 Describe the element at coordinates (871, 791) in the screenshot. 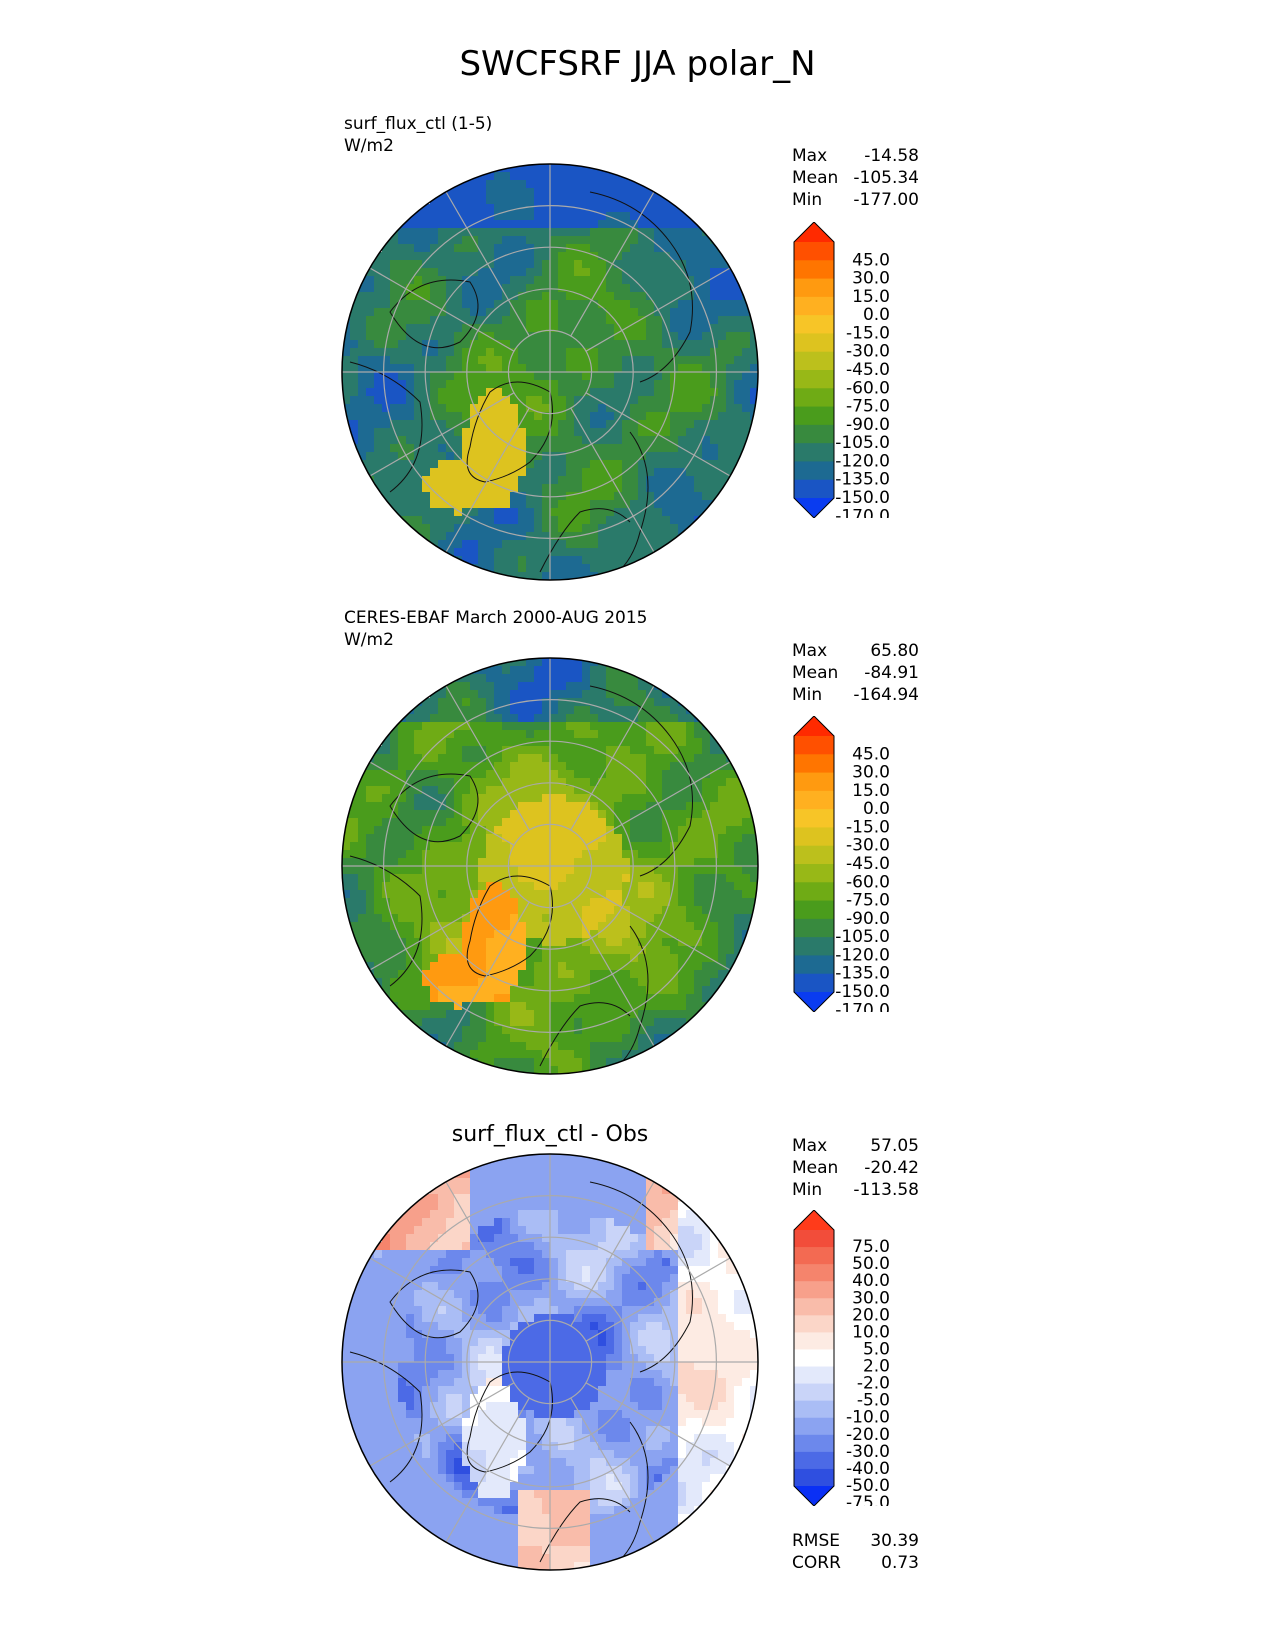

I see `colorbar-tick-label: 15.0` at that location.